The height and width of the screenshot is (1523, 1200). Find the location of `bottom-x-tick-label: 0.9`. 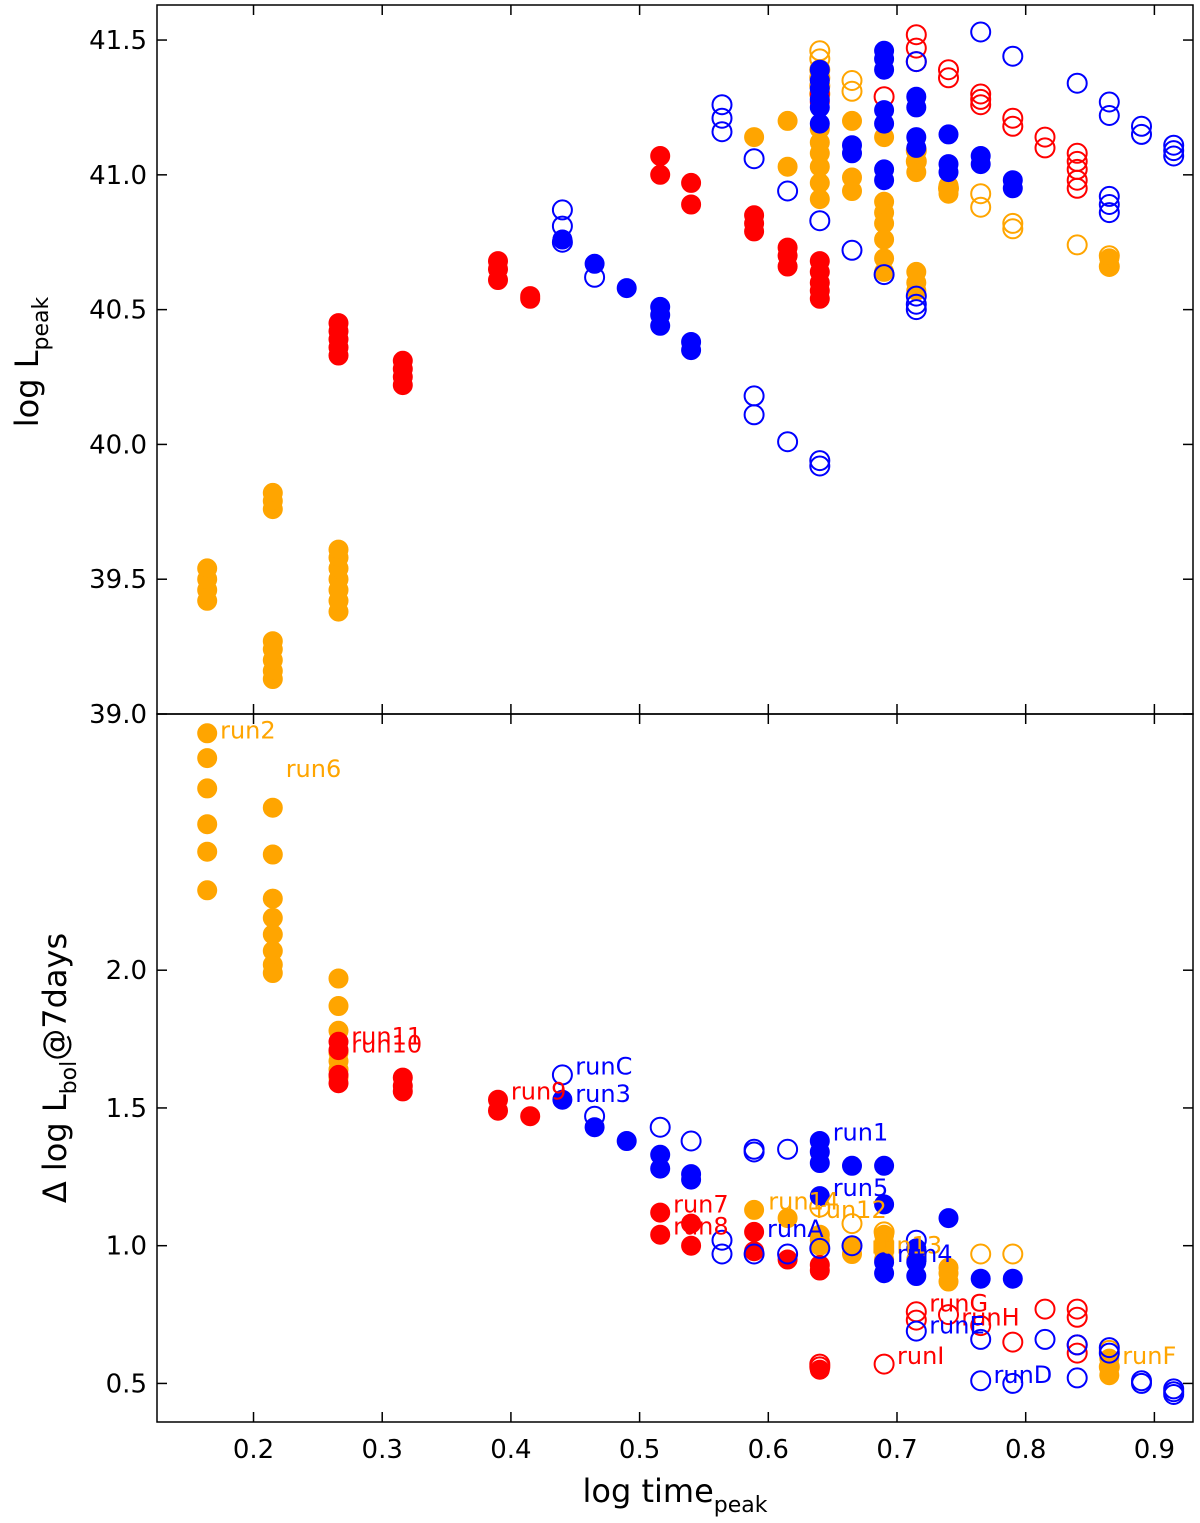

bottom-x-tick-label: 0.9 is located at coordinates (1154, 1450).